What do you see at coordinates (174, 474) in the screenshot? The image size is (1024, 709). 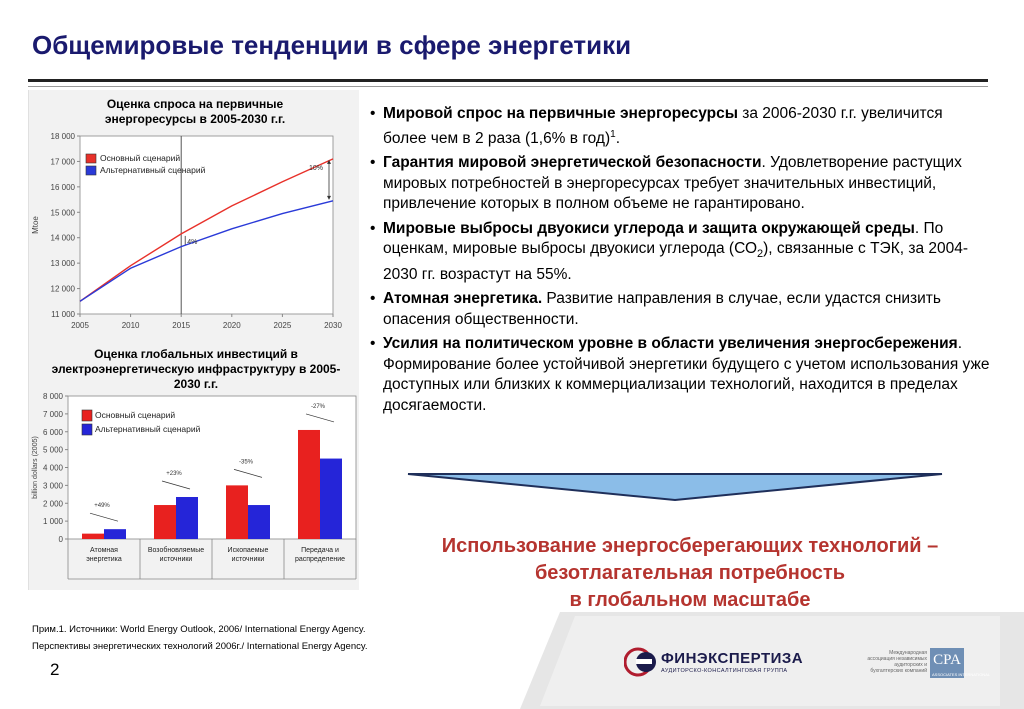 I see `change-label: +23%` at bounding box center [174, 474].